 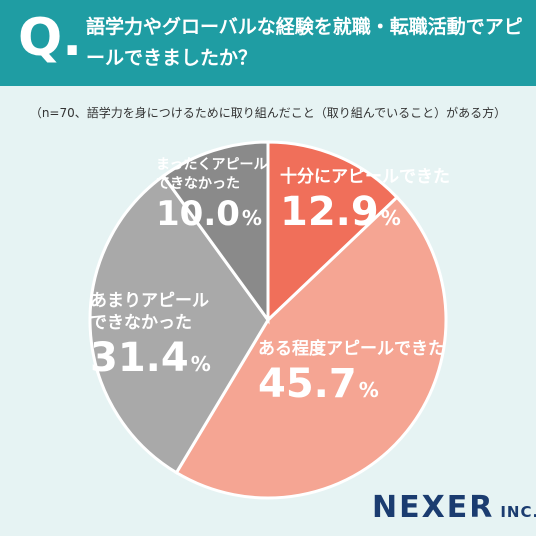 What do you see at coordinates (318, 384) in the screenshot?
I see `label-somewhat-value: 45.7%` at bounding box center [318, 384].